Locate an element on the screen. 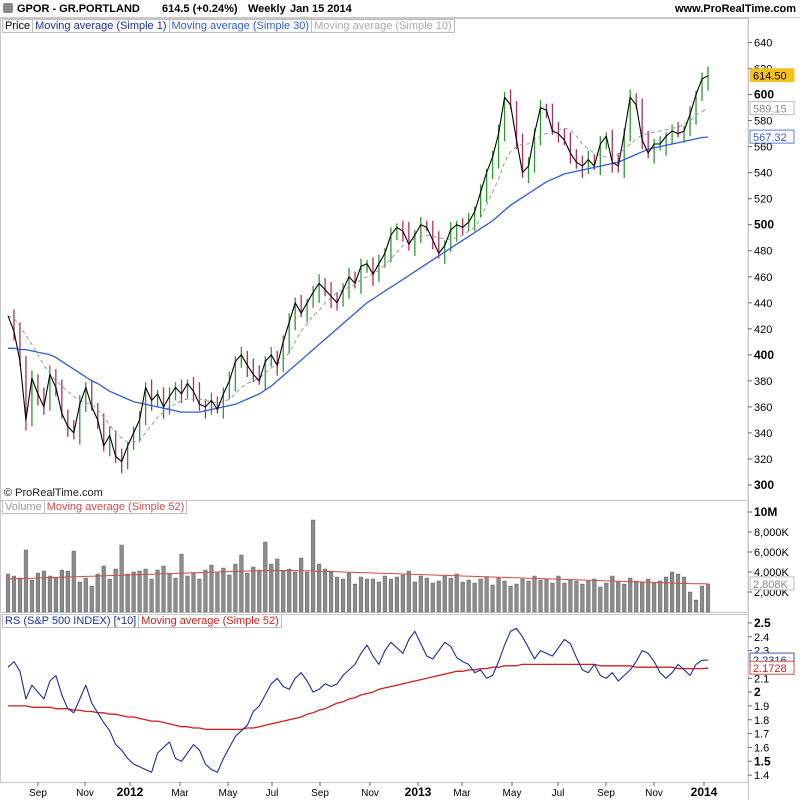  price-ytick-label: 320 is located at coordinates (763, 460).